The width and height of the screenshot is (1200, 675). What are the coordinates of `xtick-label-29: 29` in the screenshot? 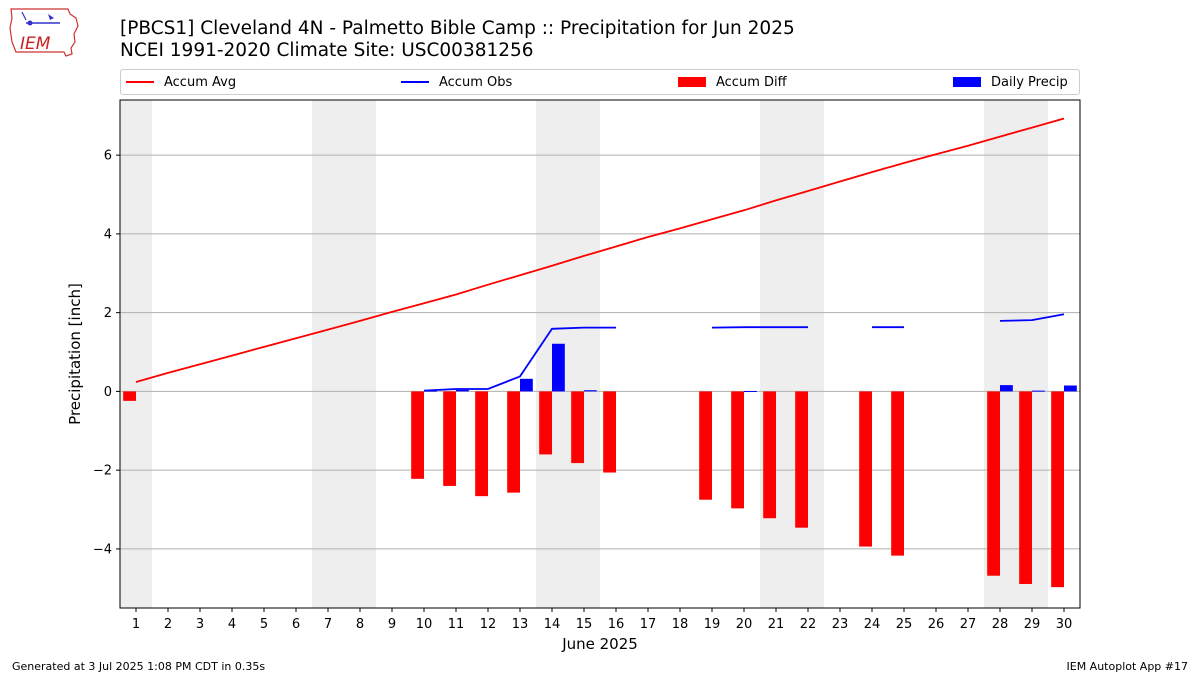 It's located at (1032, 624).